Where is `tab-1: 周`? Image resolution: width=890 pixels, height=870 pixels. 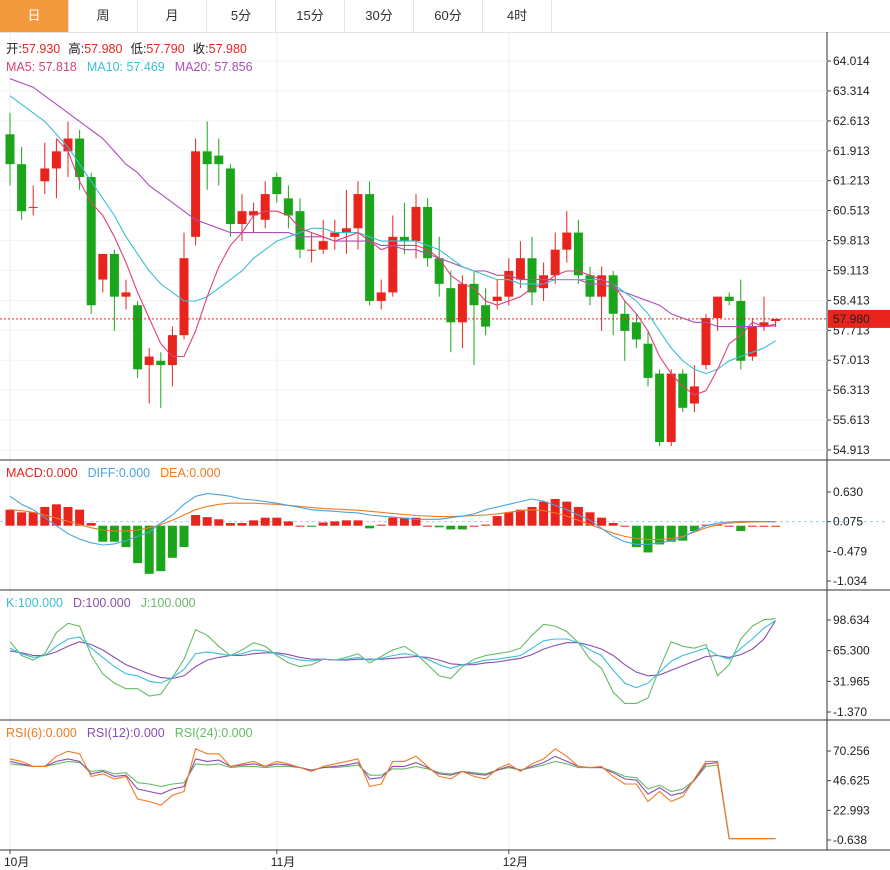
tab-1: 周 is located at coordinates (103, 16).